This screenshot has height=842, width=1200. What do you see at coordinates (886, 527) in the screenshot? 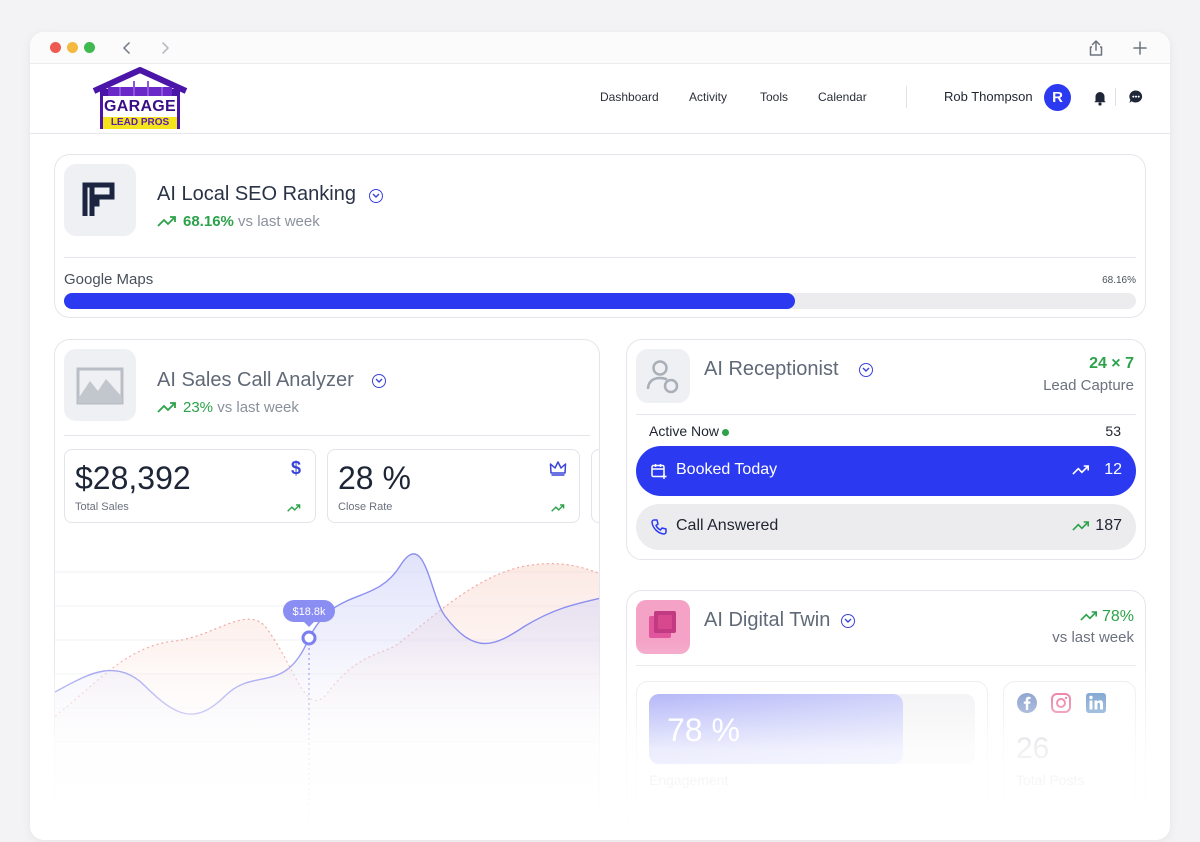
I see `call-answered-row: Call Answered 187` at bounding box center [886, 527].